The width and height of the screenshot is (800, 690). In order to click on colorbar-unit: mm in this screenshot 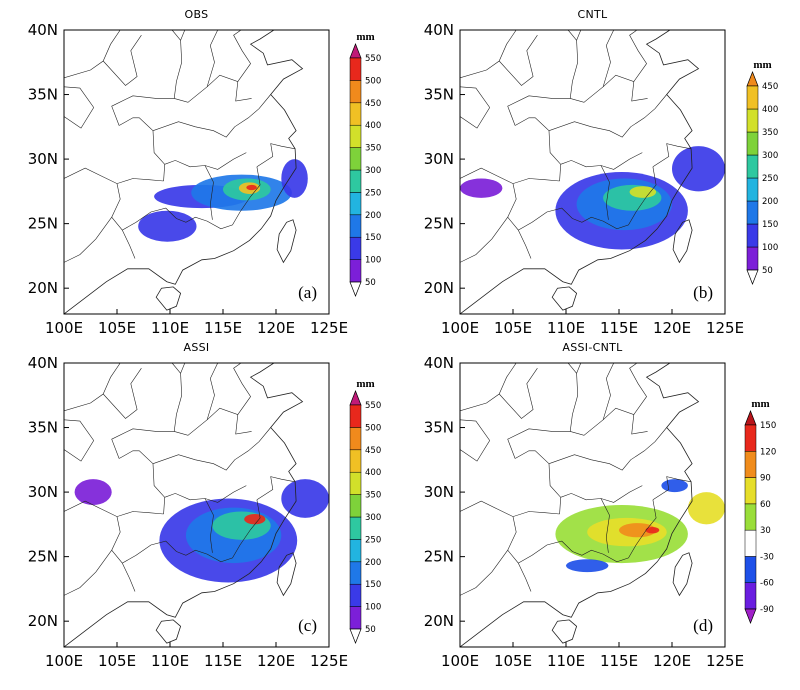, I will do `click(365, 37)`.